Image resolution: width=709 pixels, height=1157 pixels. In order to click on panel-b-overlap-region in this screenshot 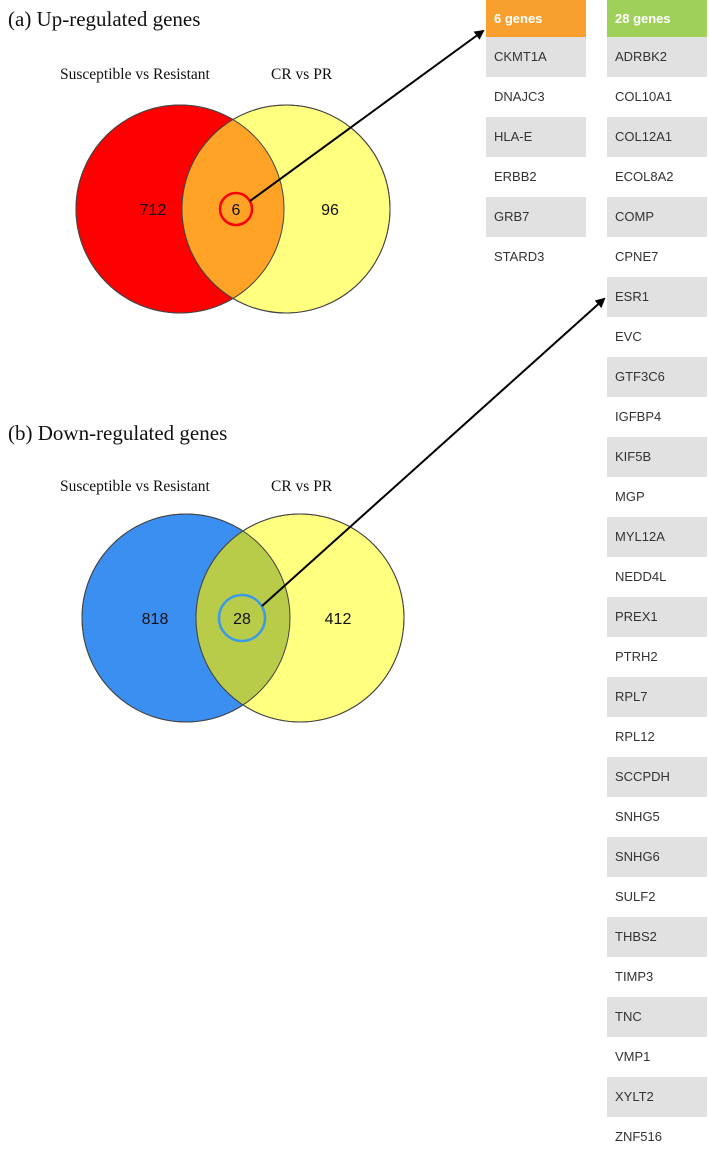, I will do `click(243, 618)`.